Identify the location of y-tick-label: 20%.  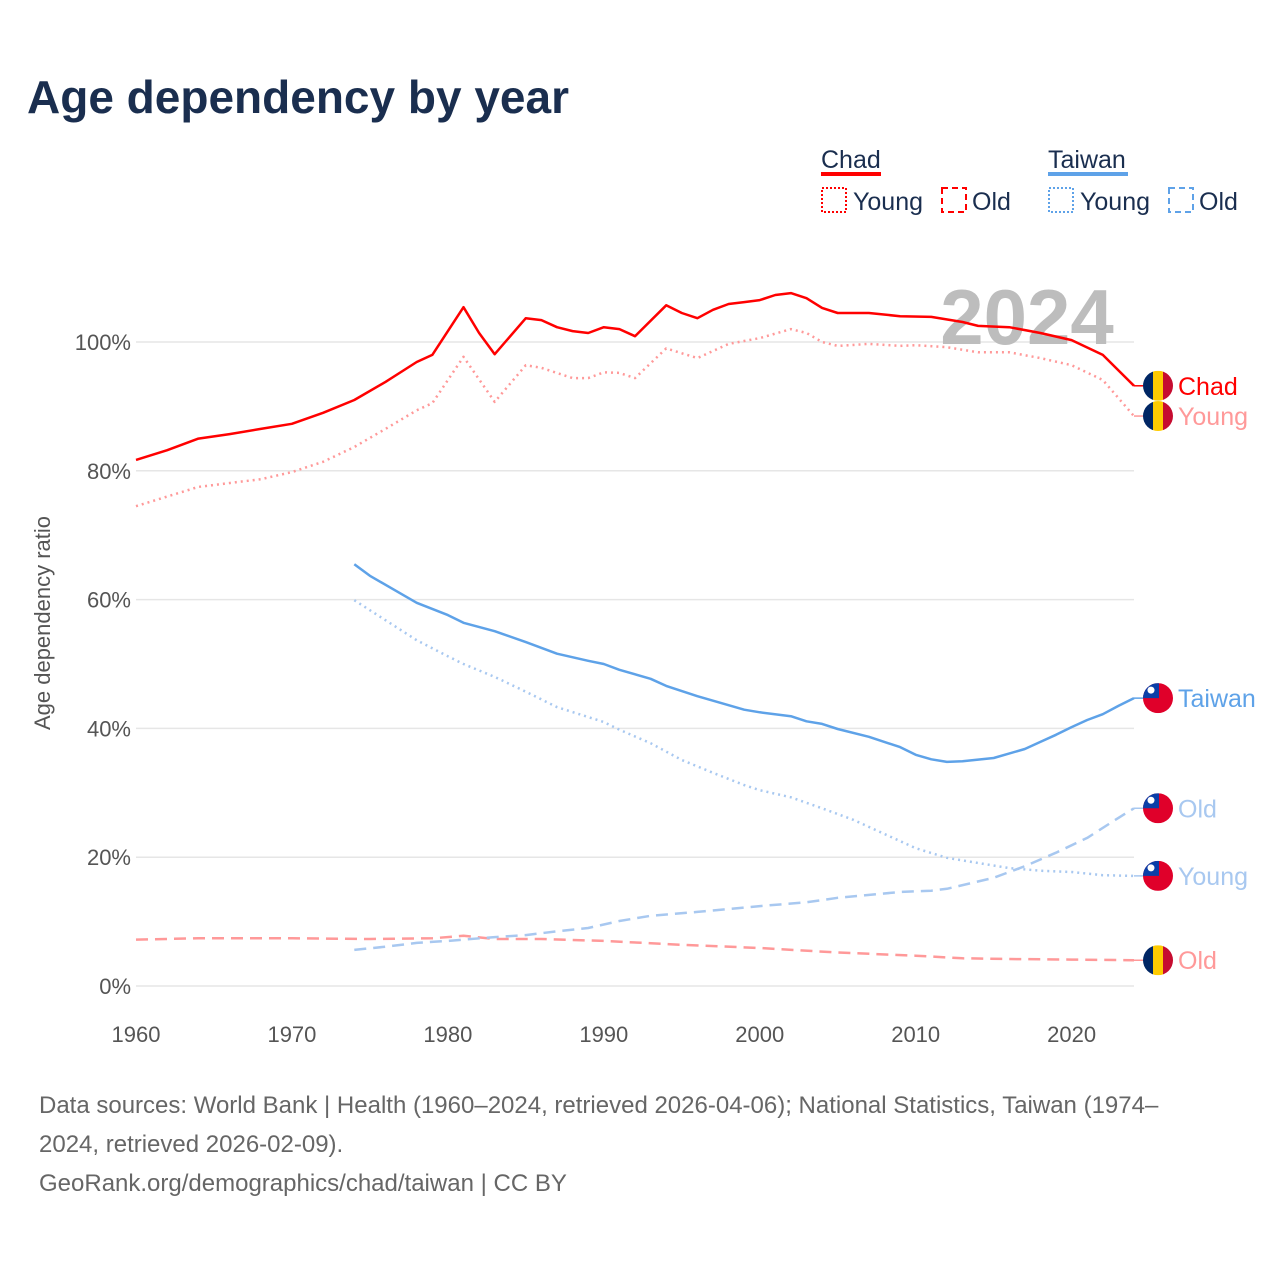
(109, 857).